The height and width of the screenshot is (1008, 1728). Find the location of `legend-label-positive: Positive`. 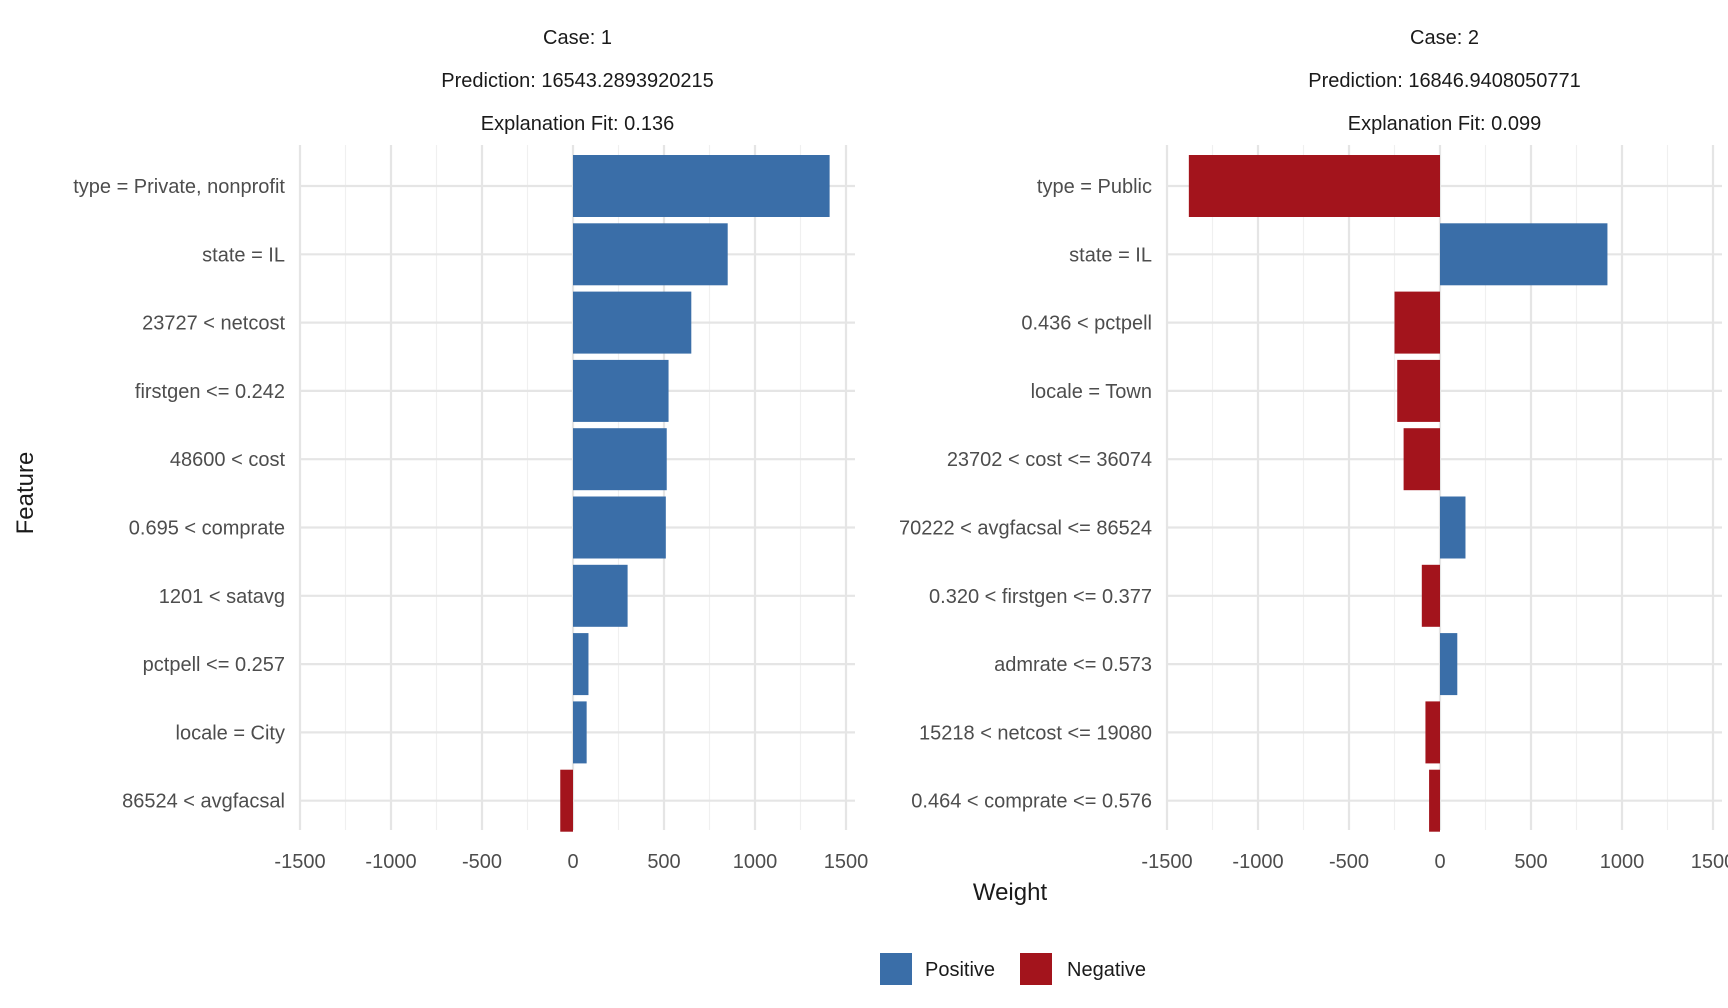

legend-label-positive: Positive is located at coordinates (960, 970).